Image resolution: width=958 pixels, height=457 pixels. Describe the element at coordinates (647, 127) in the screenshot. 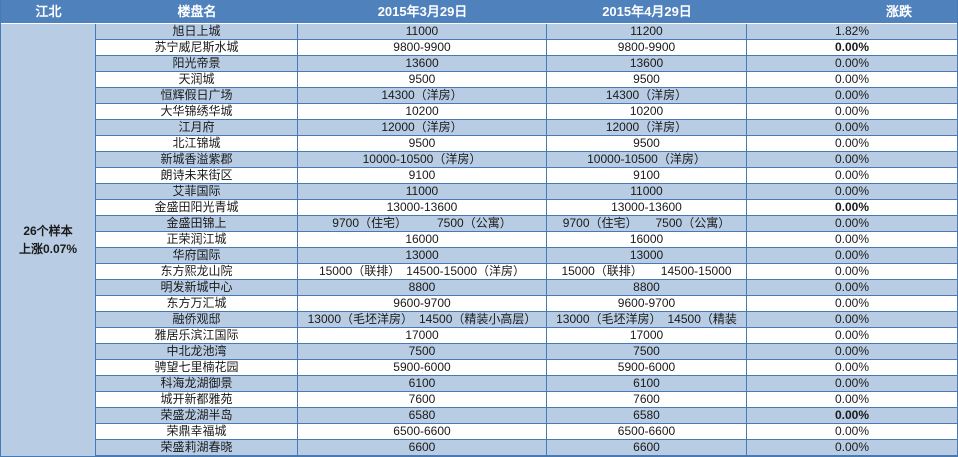

I see `april-price-cell: 12000（洋房）` at that location.